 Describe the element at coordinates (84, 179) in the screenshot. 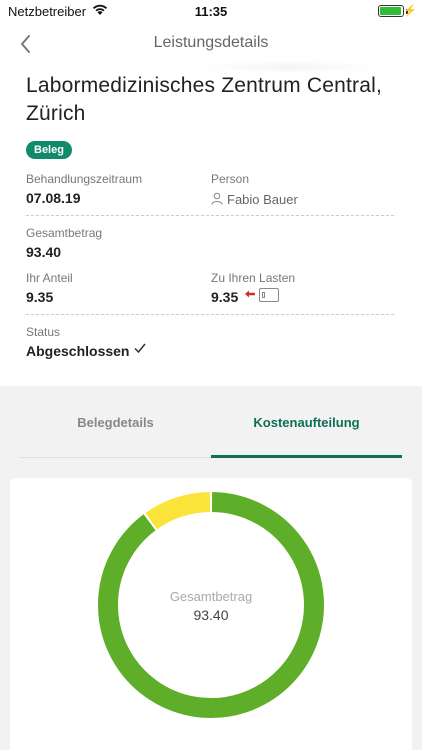

I see `period-label: Behandlungszeitraum` at that location.